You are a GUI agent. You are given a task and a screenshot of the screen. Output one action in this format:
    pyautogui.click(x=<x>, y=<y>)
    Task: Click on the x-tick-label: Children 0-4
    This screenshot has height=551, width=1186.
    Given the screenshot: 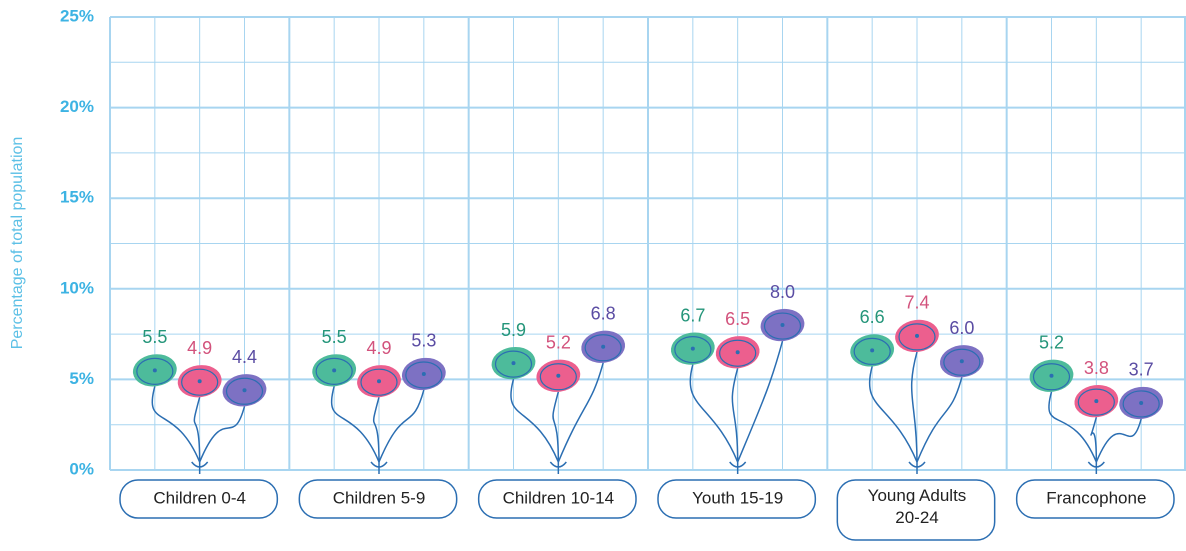 What is the action you would take?
    pyautogui.click(x=199, y=497)
    